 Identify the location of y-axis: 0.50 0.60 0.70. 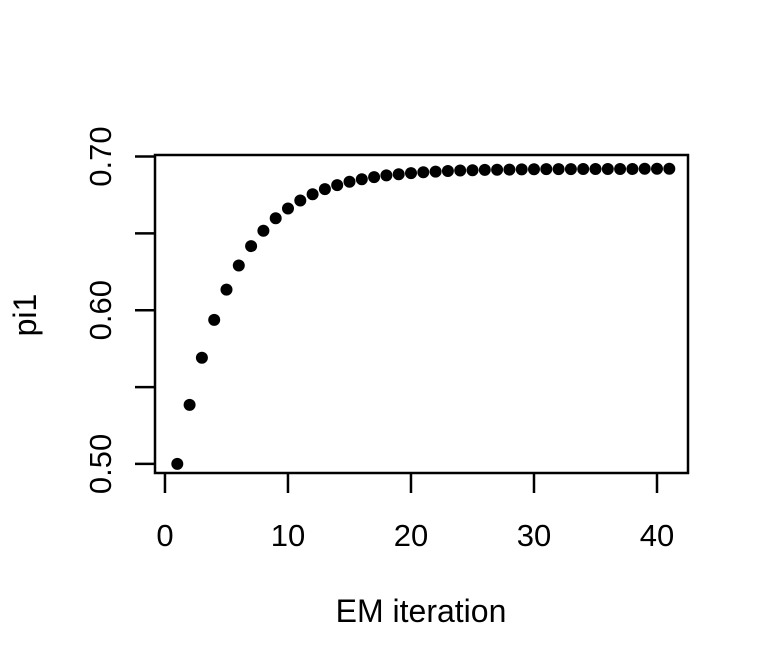
(119, 310).